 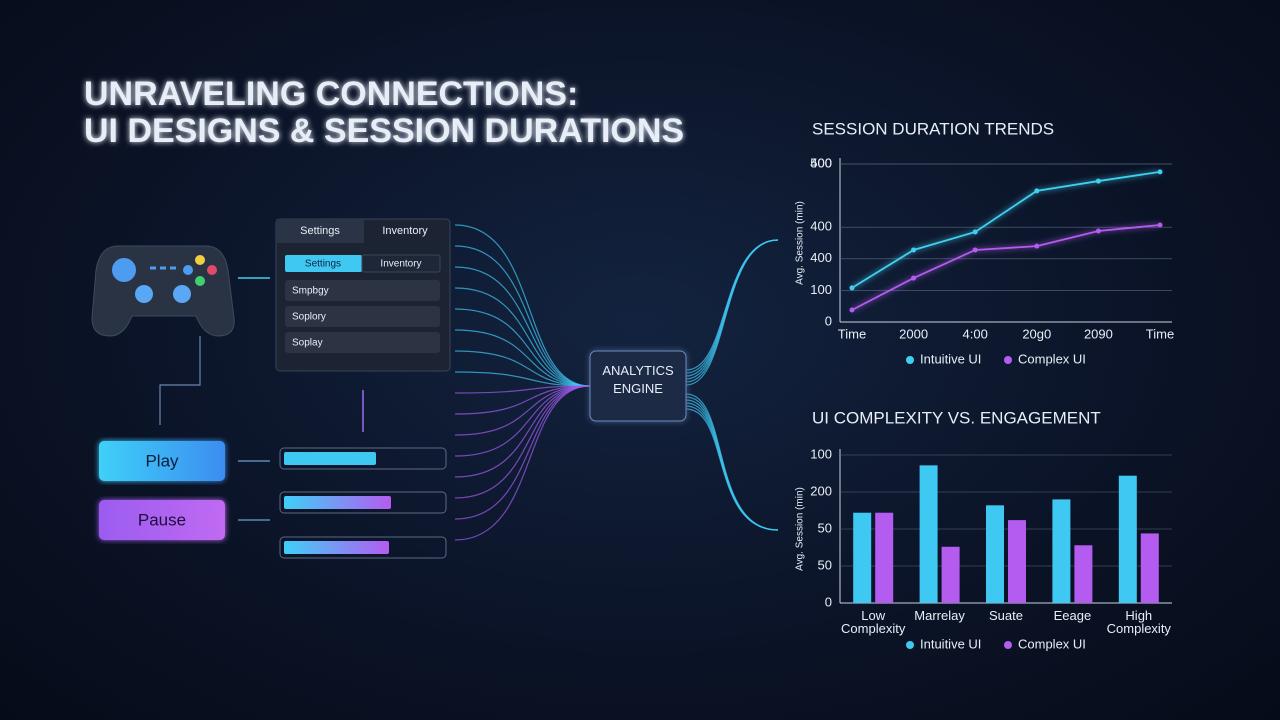 I want to click on subtab-label: Settings, so click(x=323, y=264).